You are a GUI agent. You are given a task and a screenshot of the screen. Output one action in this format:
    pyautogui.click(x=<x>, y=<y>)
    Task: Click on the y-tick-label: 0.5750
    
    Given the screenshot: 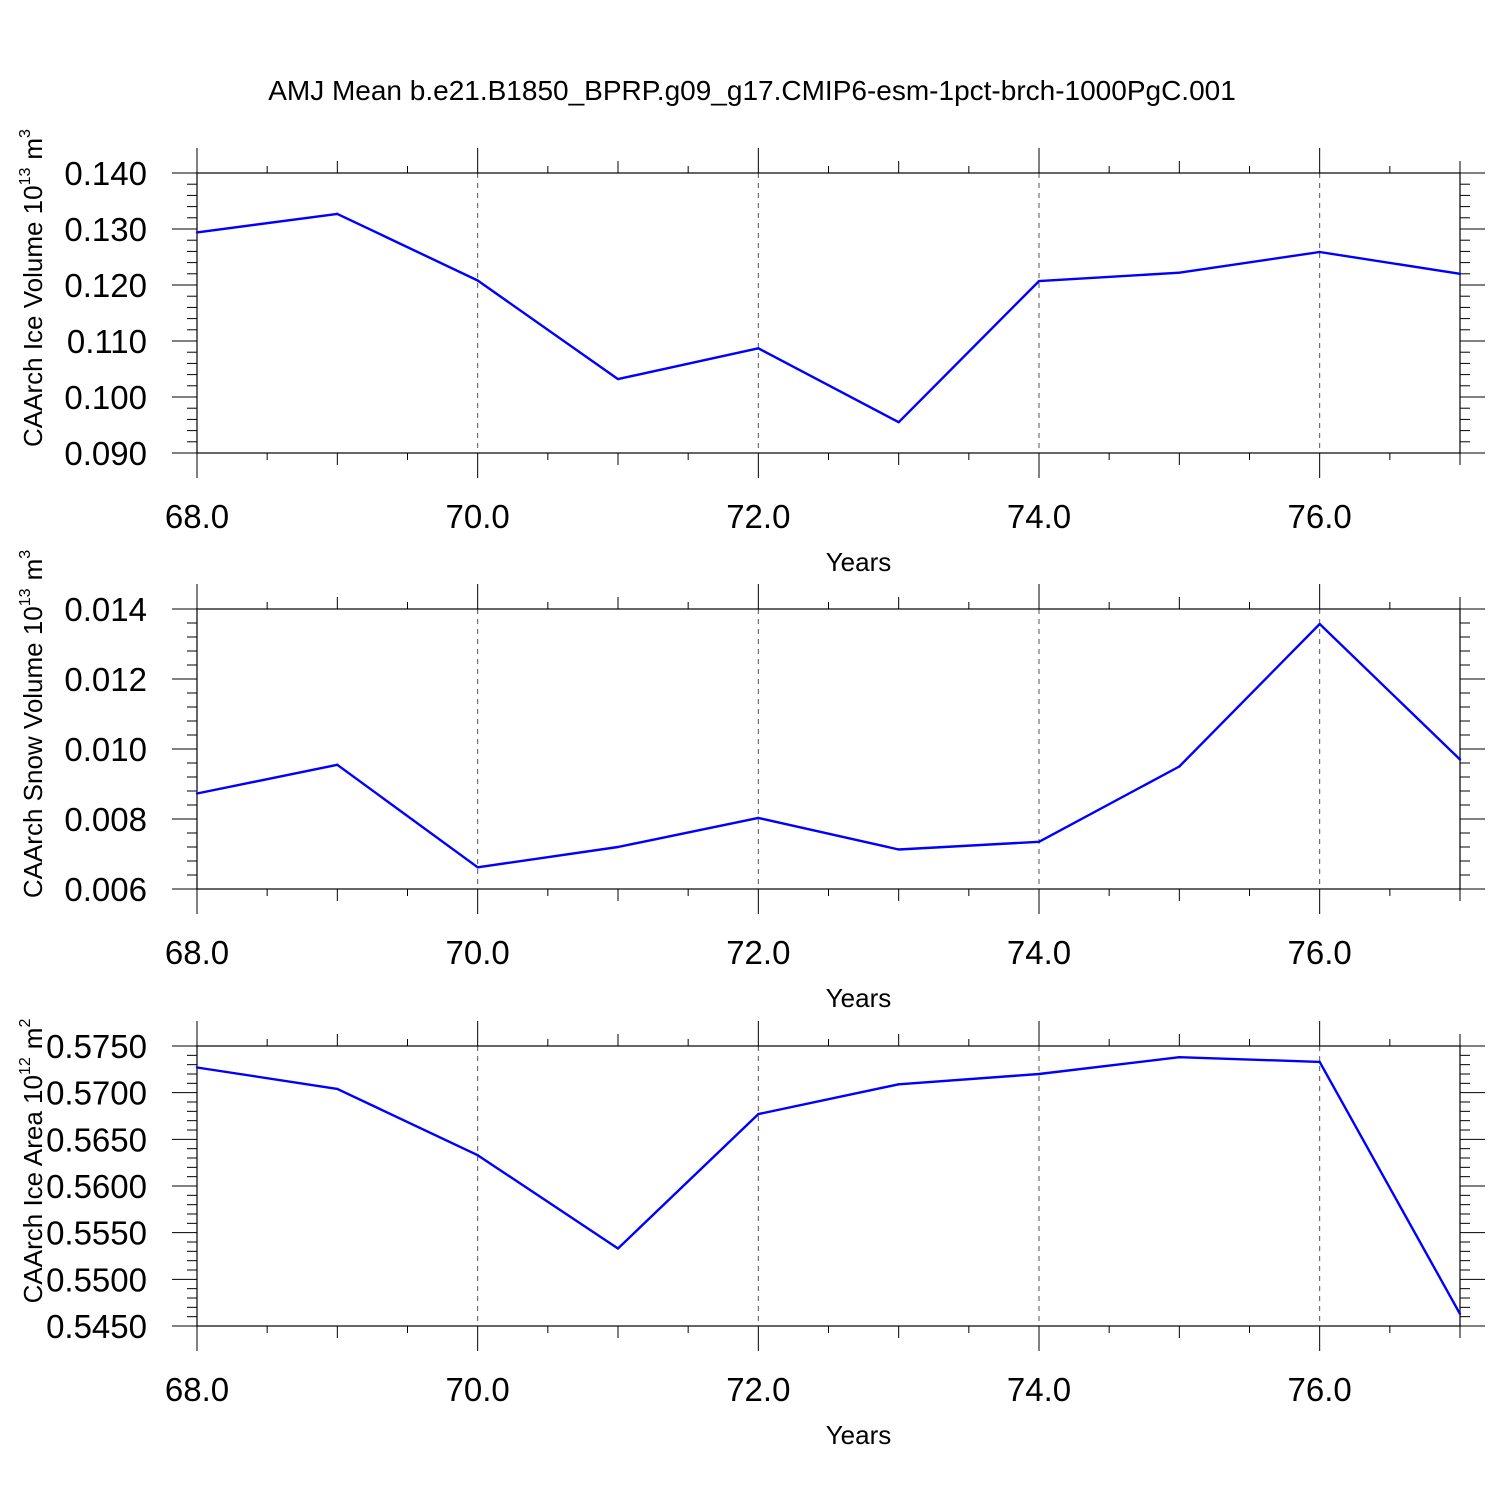 What is the action you would take?
    pyautogui.click(x=96, y=1046)
    